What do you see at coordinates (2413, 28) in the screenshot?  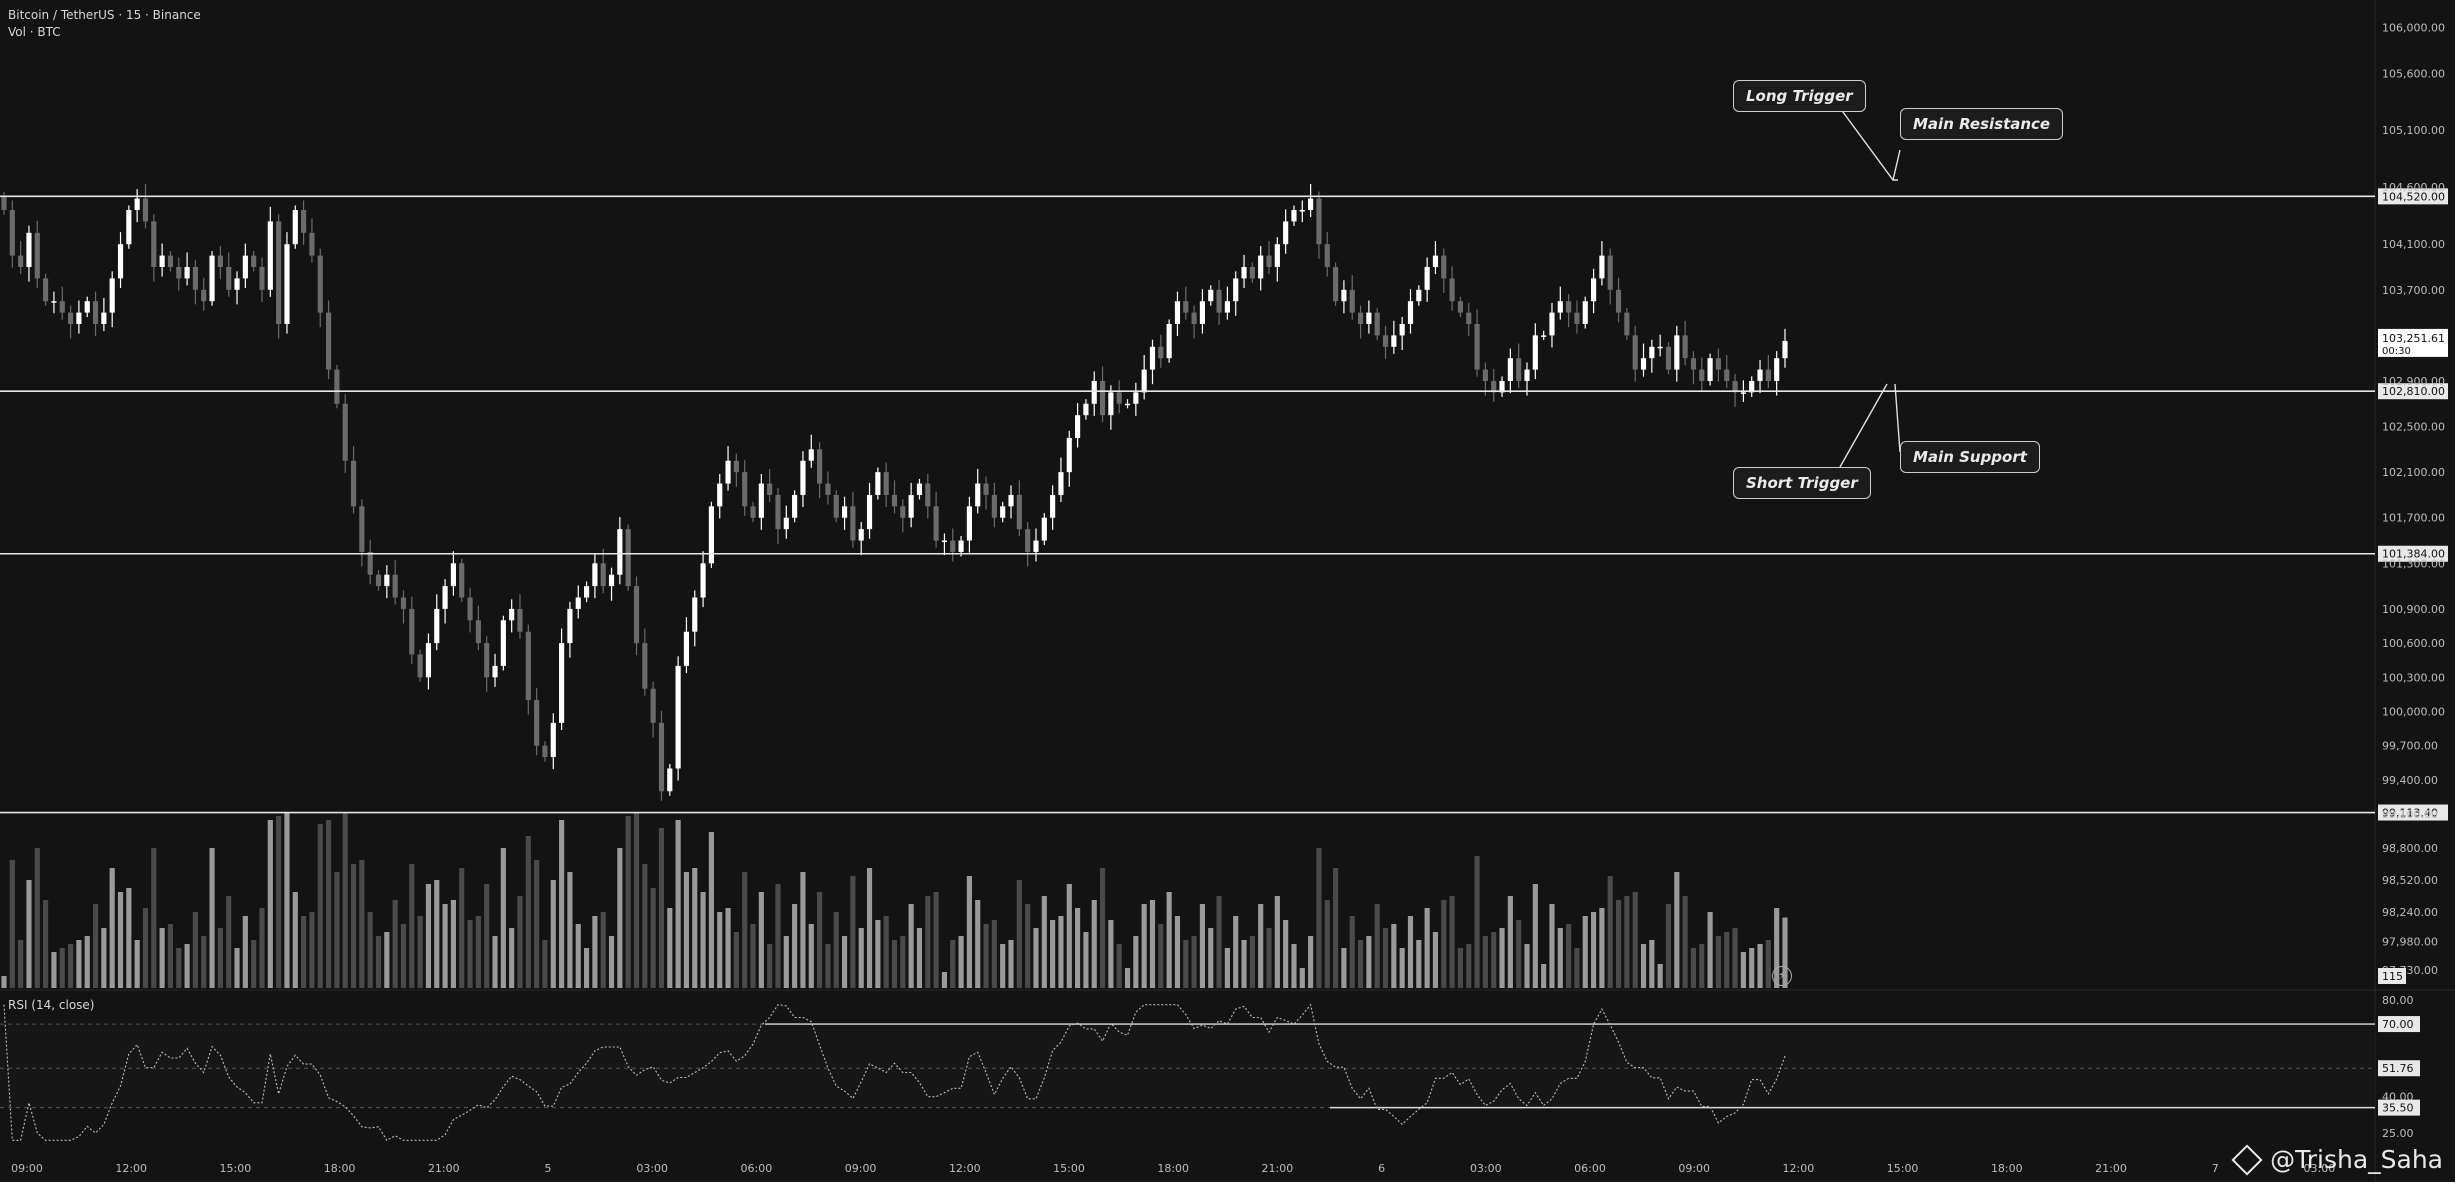 I see `price-tick: 106,000.00` at bounding box center [2413, 28].